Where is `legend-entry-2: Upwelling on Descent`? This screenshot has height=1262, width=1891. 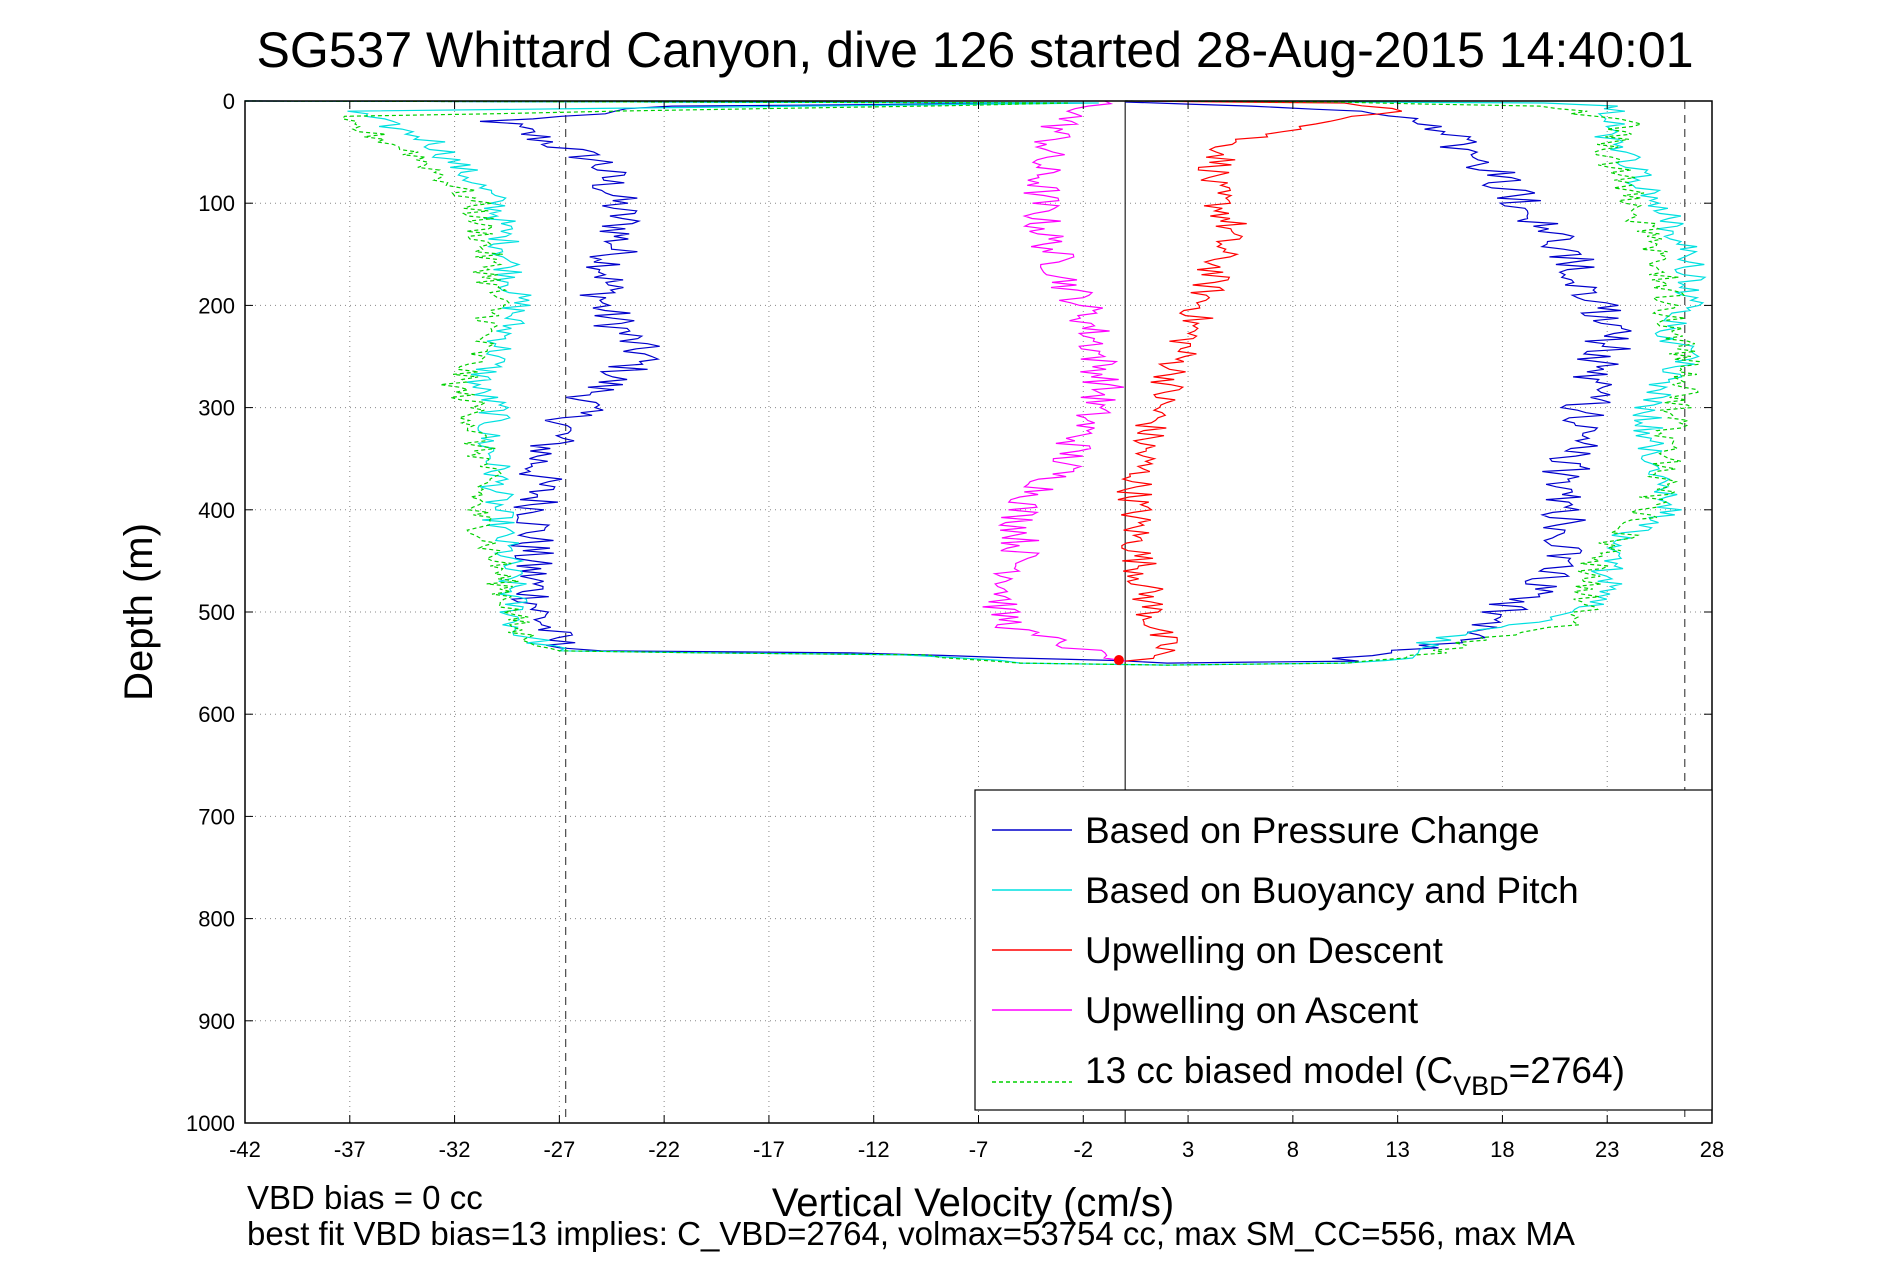
legend-entry-2: Upwelling on Descent is located at coordinates (1264, 950).